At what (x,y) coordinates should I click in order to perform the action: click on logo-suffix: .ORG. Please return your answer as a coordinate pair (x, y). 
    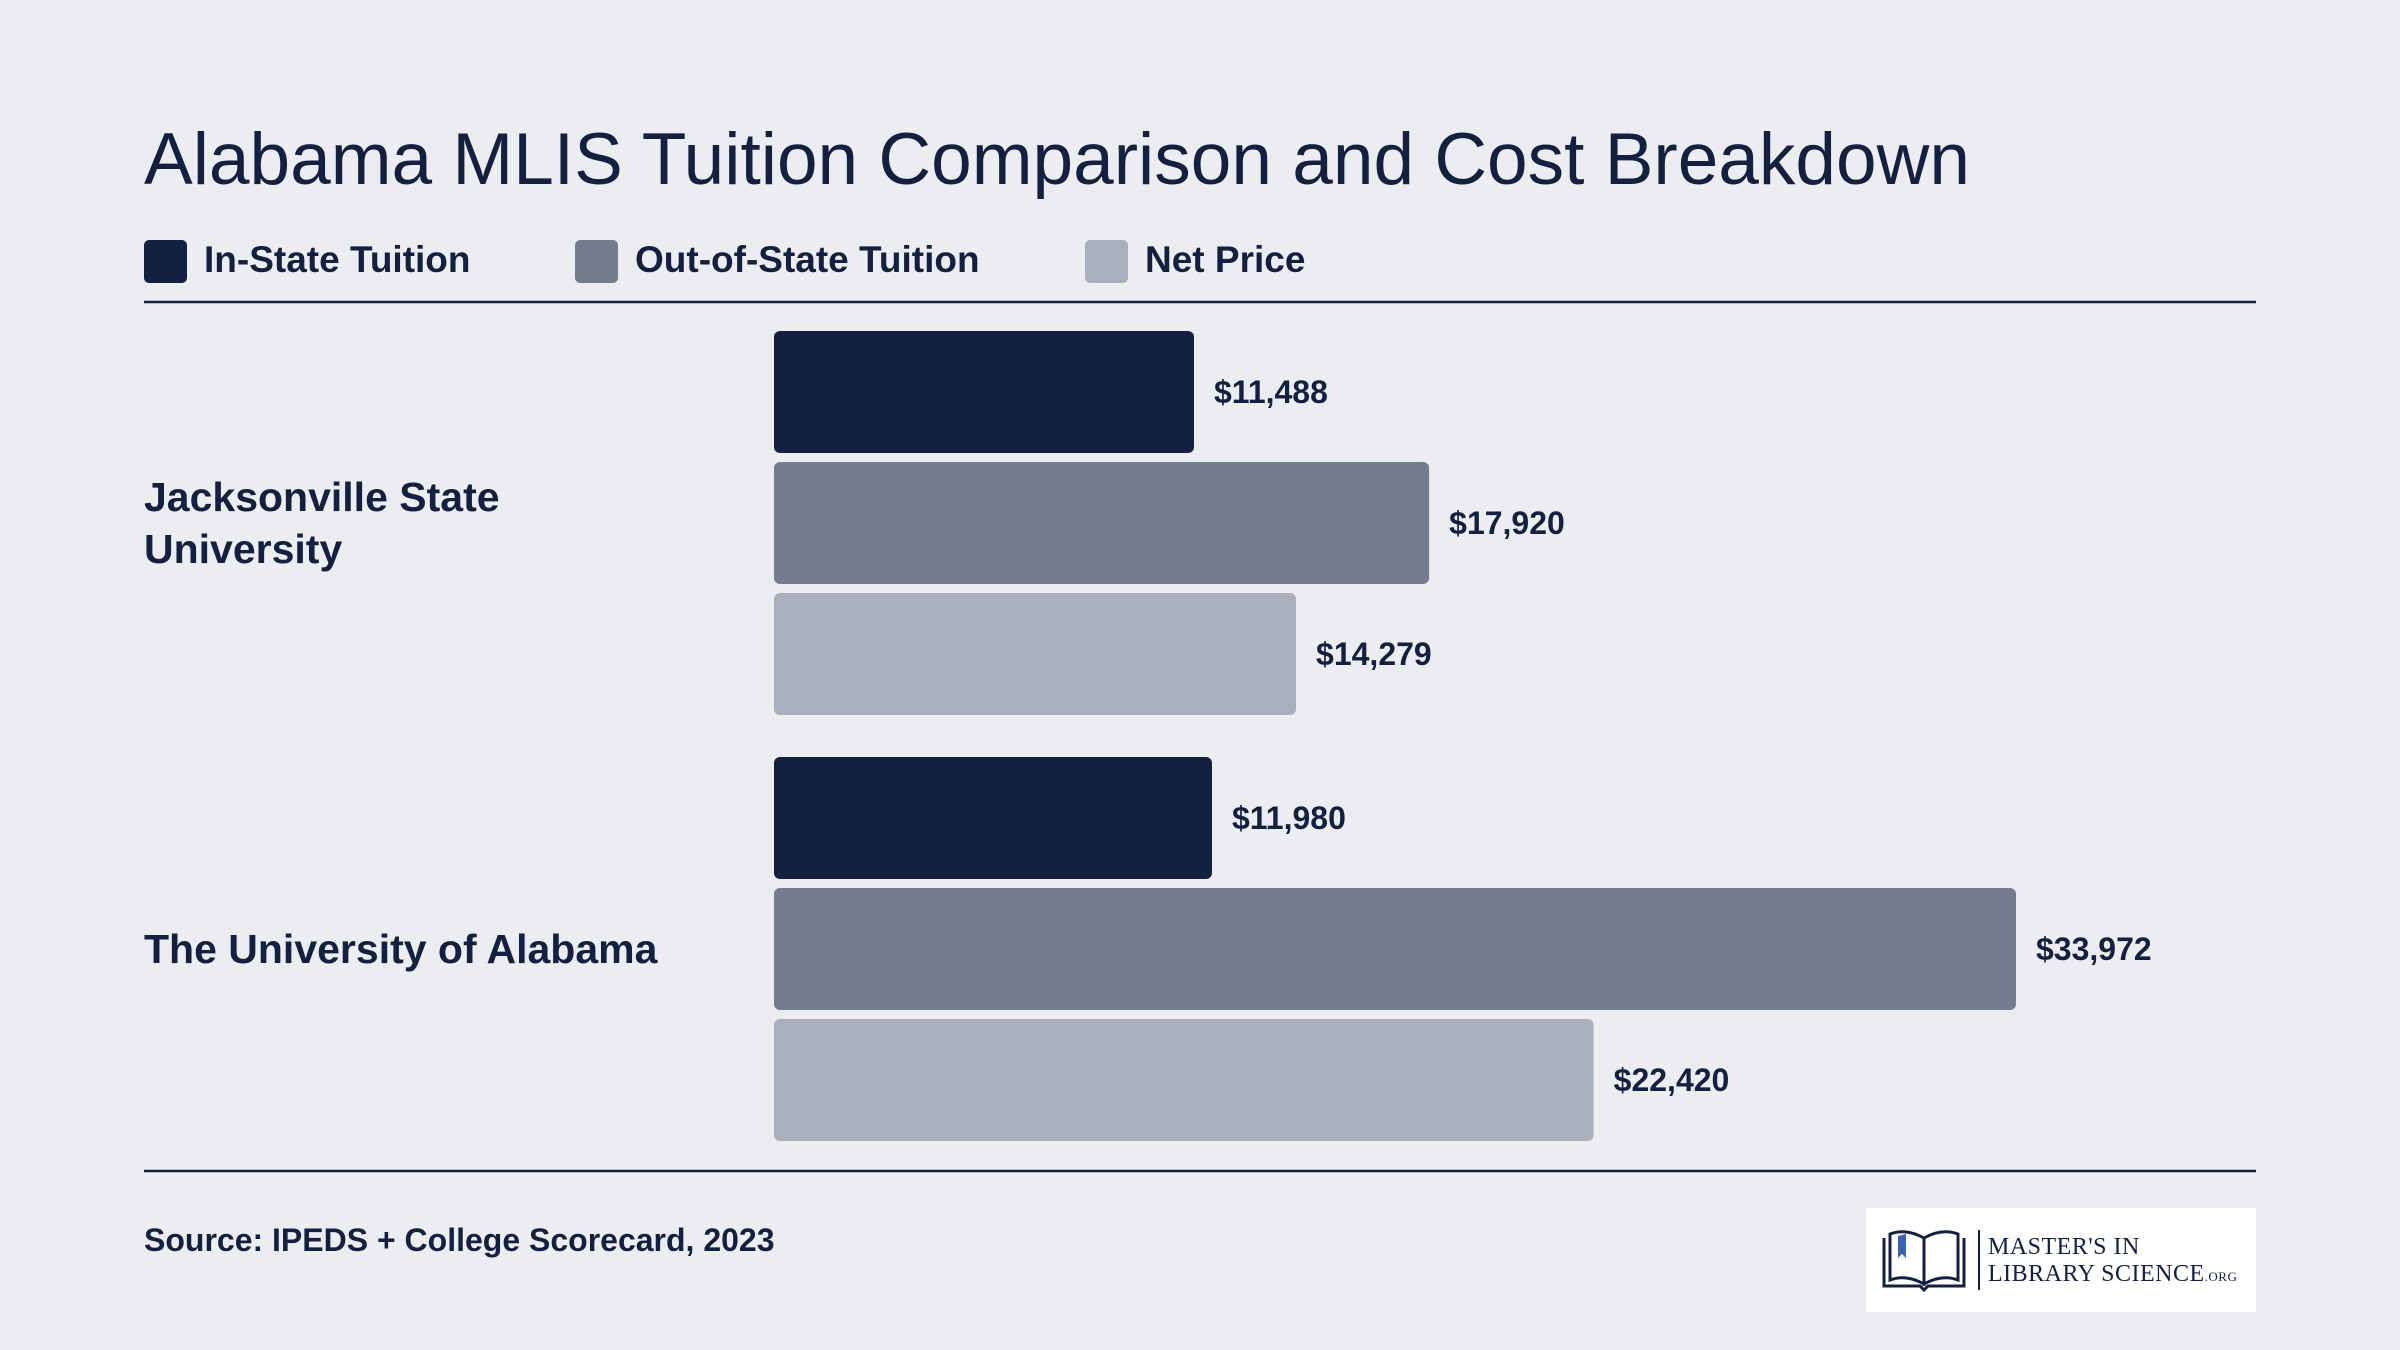
    Looking at the image, I should click on (2221, 1276).